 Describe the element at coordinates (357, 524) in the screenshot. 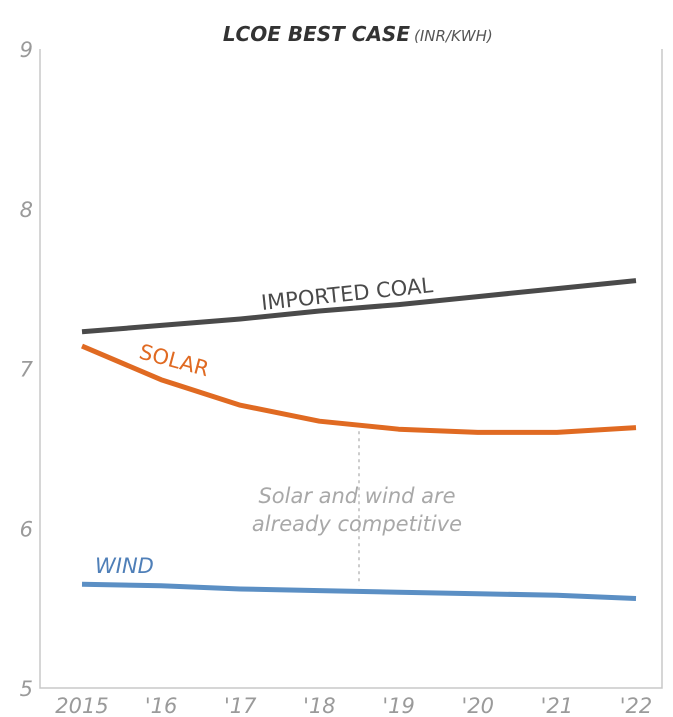

I see `annotation-line-2: already competitive` at that location.